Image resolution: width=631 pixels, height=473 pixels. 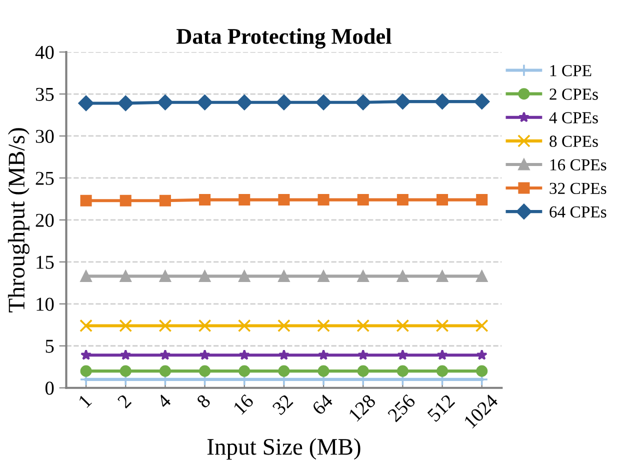 What do you see at coordinates (45, 220) in the screenshot?
I see `y-tick-label: 20` at bounding box center [45, 220].